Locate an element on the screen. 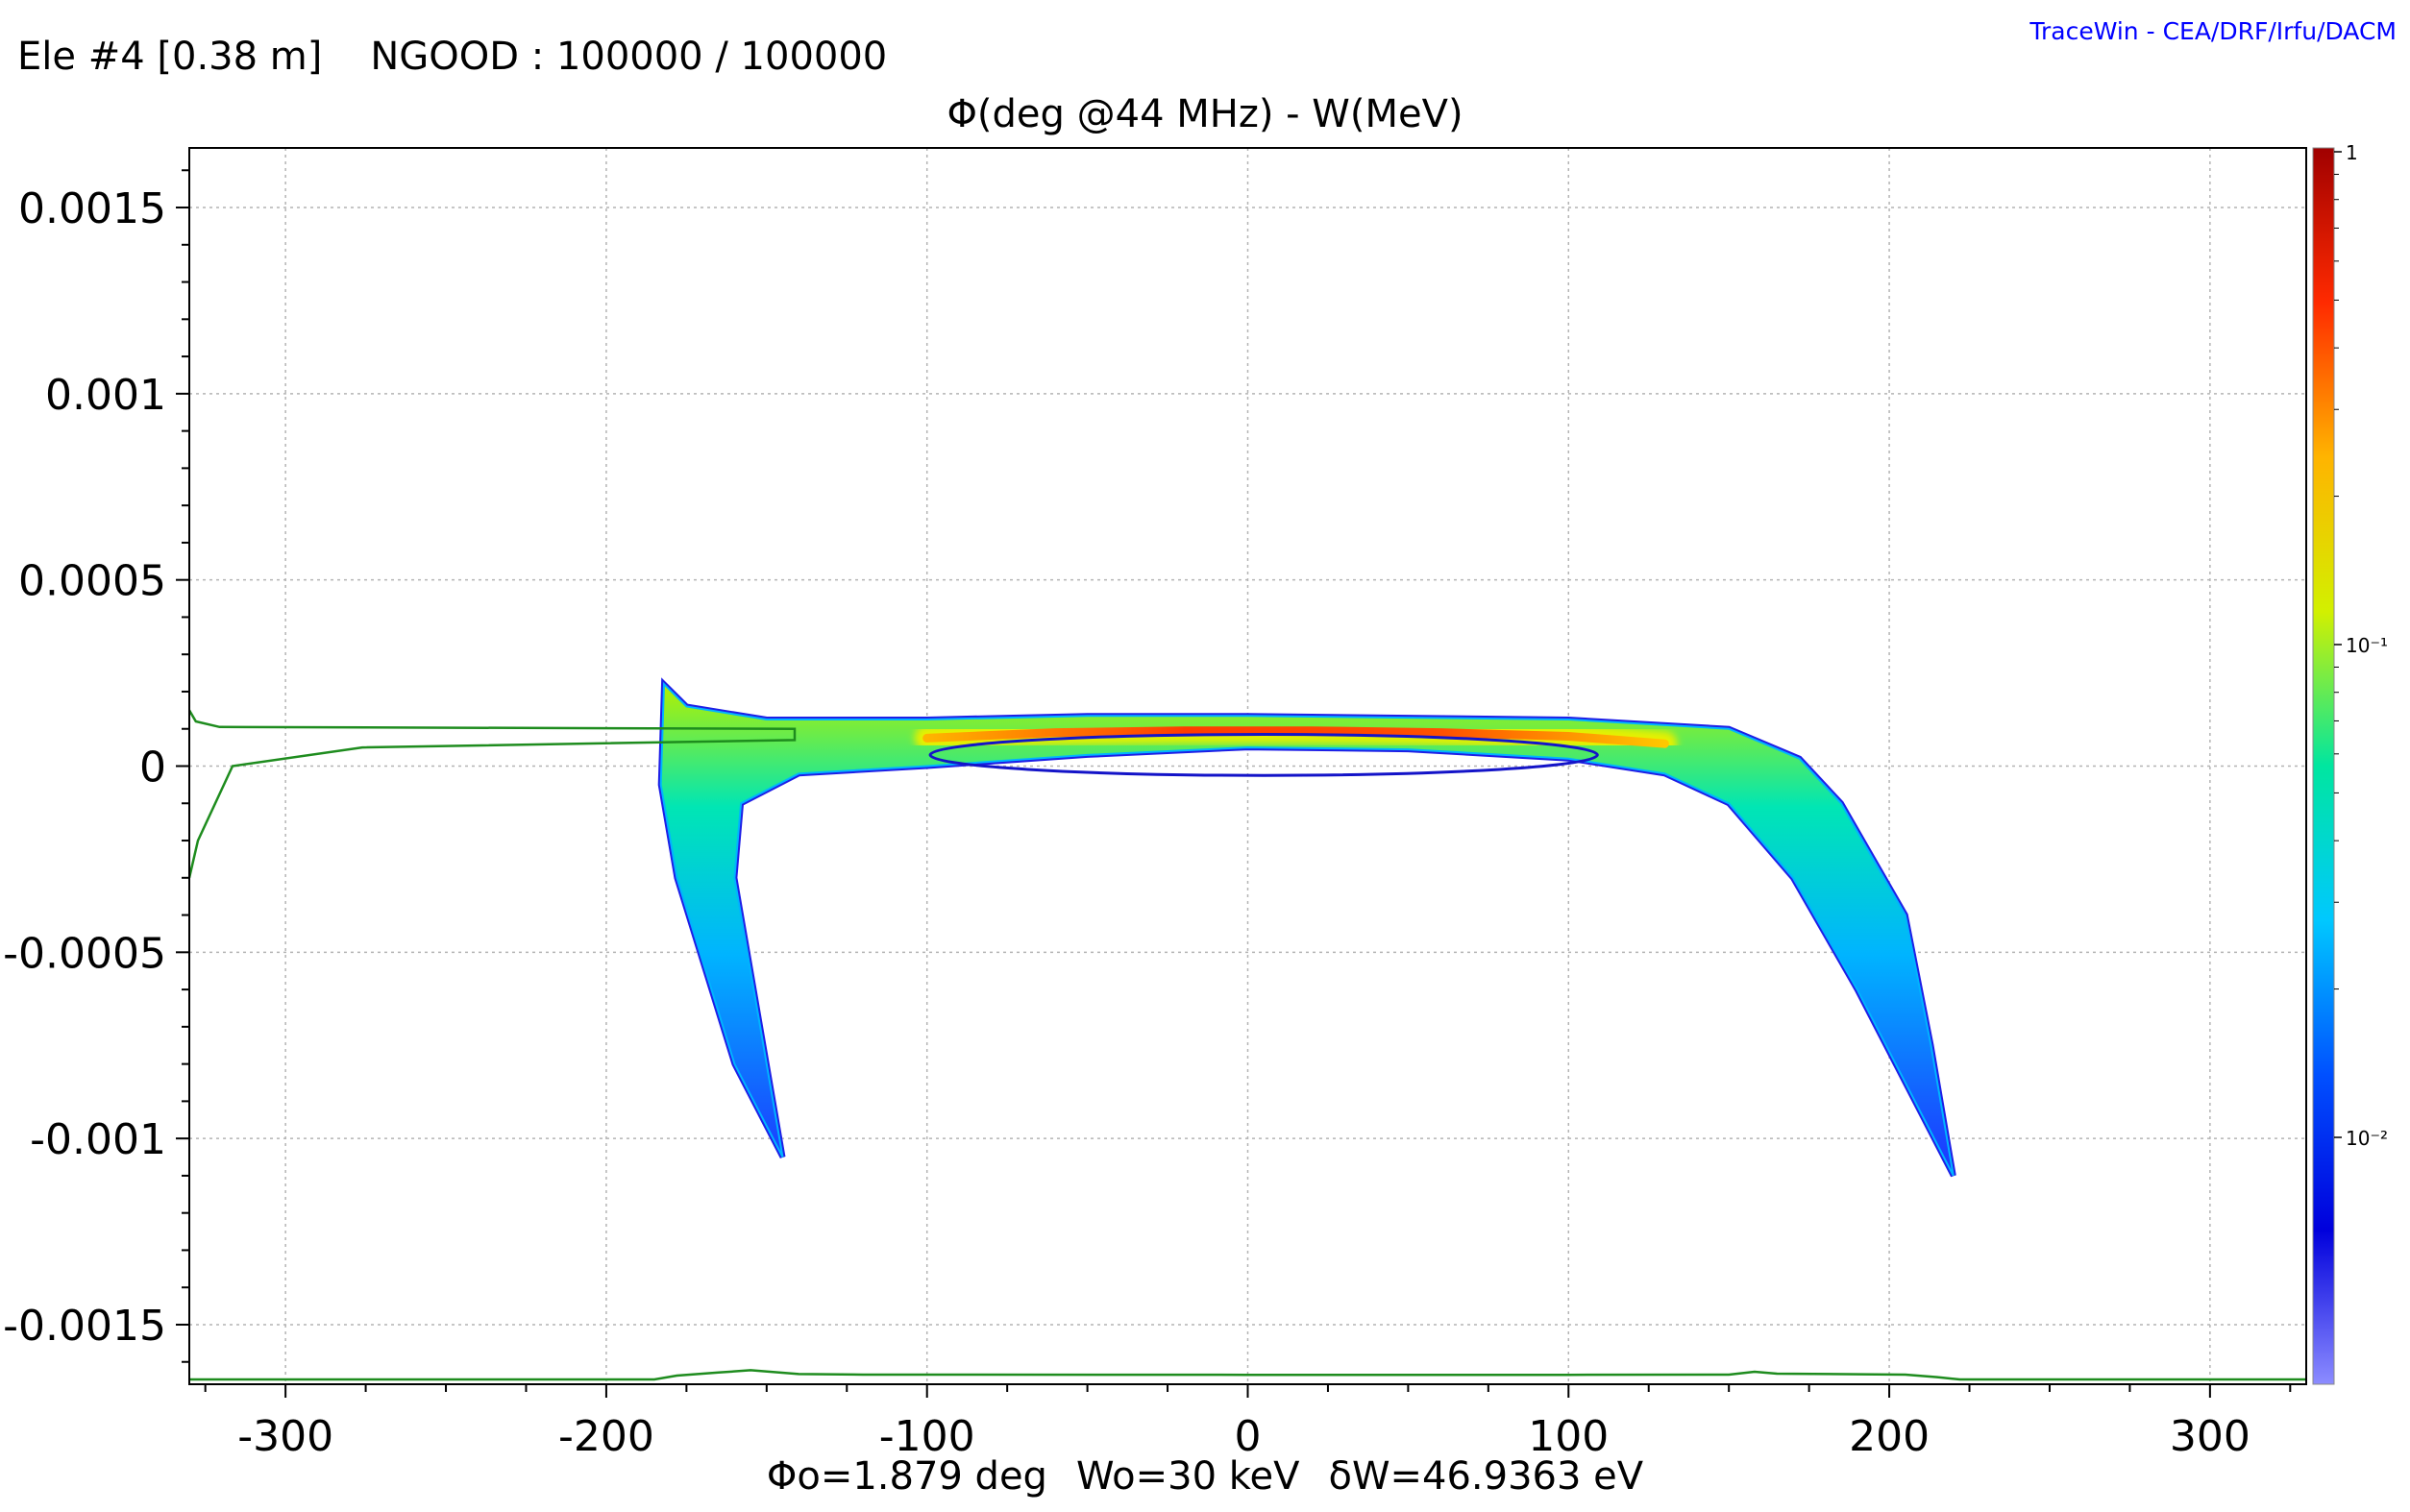 The image size is (2410, 1512). tracewin-credit: TraceWin - CEA/DRF/Irfu/DACM is located at coordinates (2213, 31).